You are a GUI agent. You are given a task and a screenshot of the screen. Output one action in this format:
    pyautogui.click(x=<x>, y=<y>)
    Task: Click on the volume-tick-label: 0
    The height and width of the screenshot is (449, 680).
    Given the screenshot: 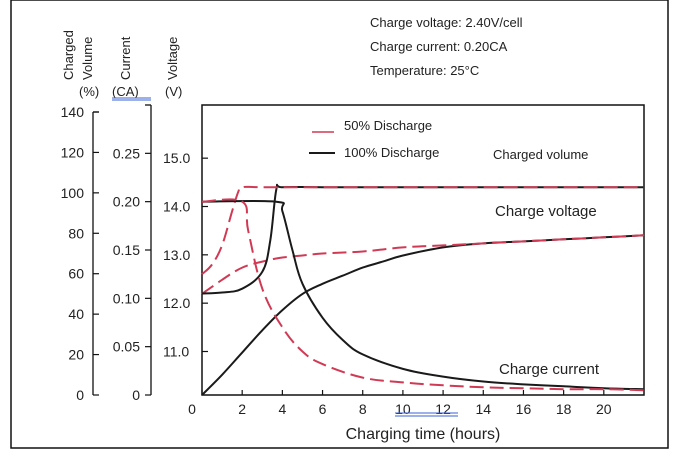 What is the action you would take?
    pyautogui.click(x=80, y=395)
    